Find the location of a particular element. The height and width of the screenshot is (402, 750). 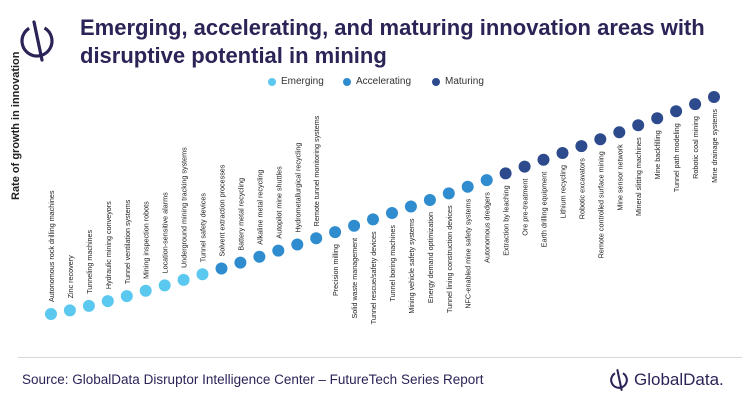

data-label-27: Earth drilling equipment is located at coordinates (544, 210).